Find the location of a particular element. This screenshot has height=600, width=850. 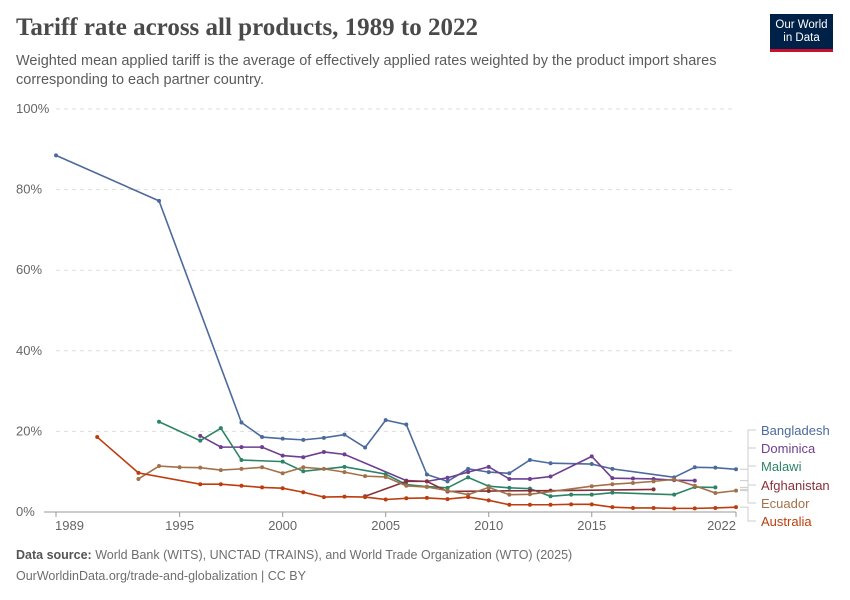

legend-label-australia: Australia is located at coordinates (786, 521).